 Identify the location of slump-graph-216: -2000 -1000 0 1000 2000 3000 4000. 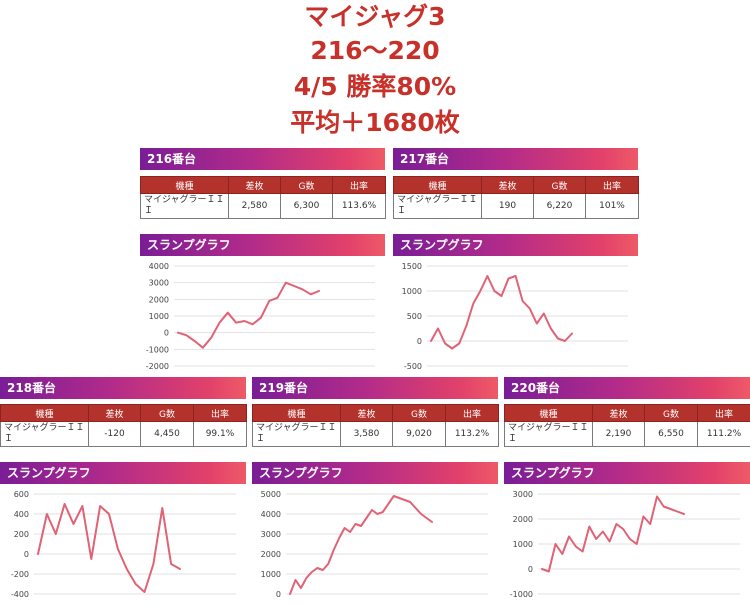
(260, 316).